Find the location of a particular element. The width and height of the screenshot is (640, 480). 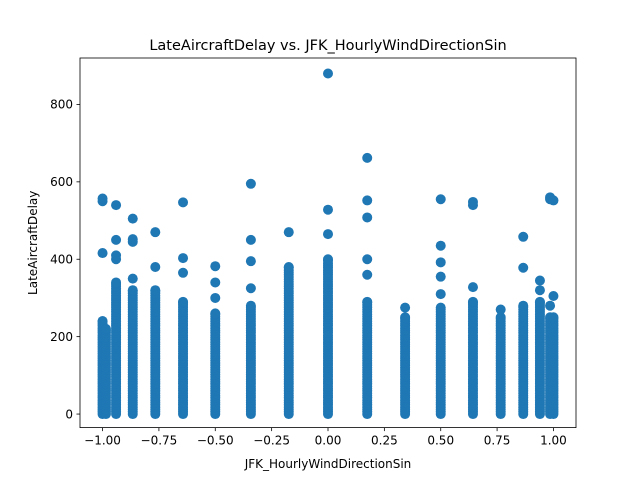

y-tick-label: 0 is located at coordinates (69, 414).